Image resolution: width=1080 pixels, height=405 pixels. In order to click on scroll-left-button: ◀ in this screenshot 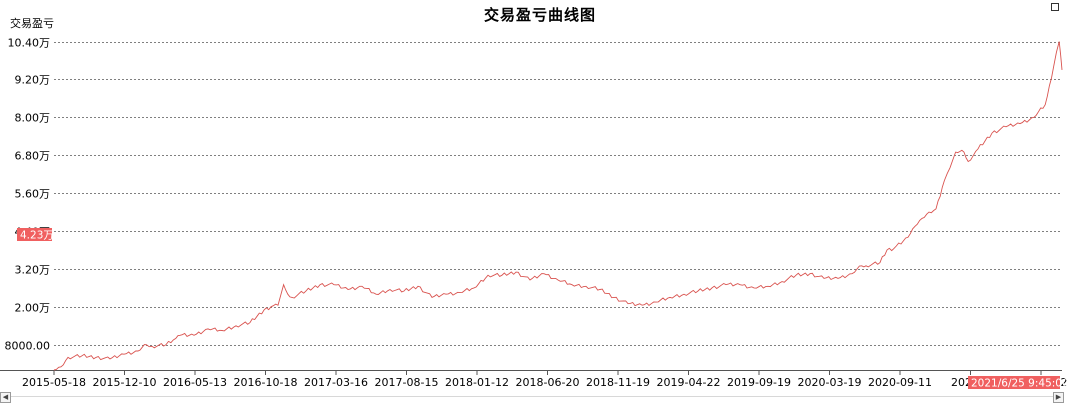, I will do `click(5, 397)`.